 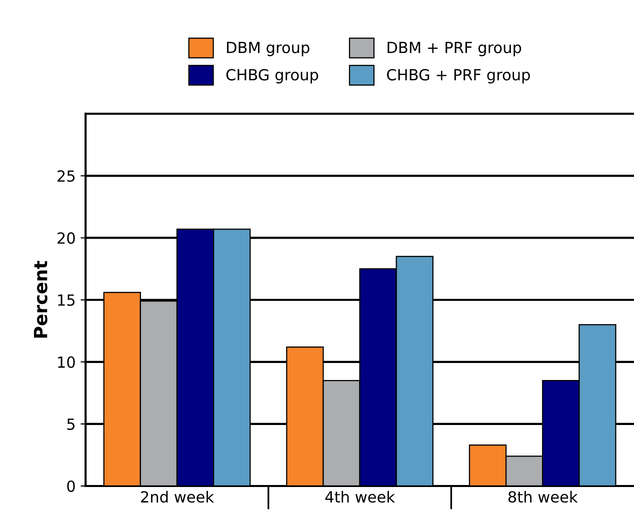 I want to click on legend-label: CHBG group, so click(x=272, y=76).